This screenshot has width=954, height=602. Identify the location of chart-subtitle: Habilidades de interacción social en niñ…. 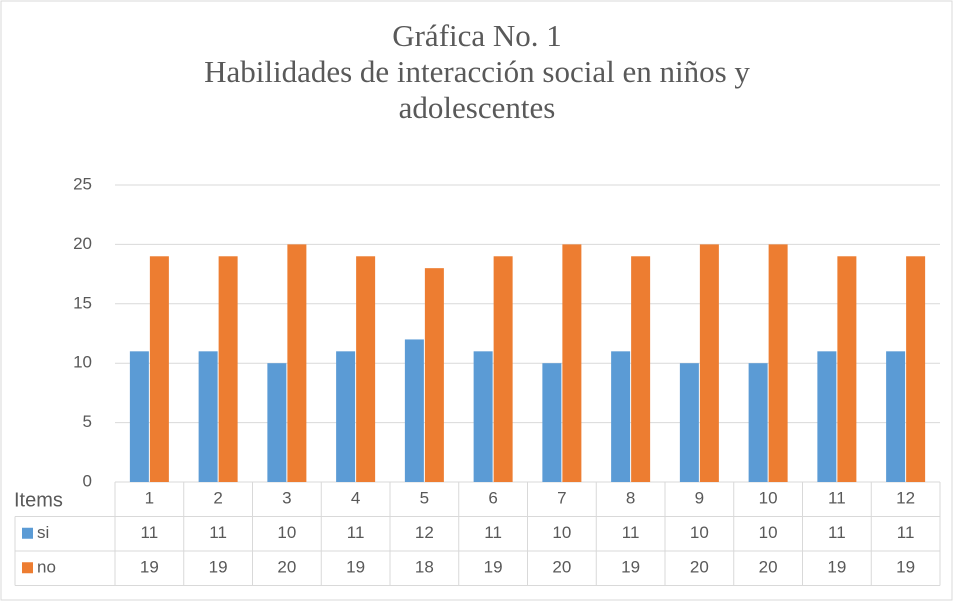
(477, 89).